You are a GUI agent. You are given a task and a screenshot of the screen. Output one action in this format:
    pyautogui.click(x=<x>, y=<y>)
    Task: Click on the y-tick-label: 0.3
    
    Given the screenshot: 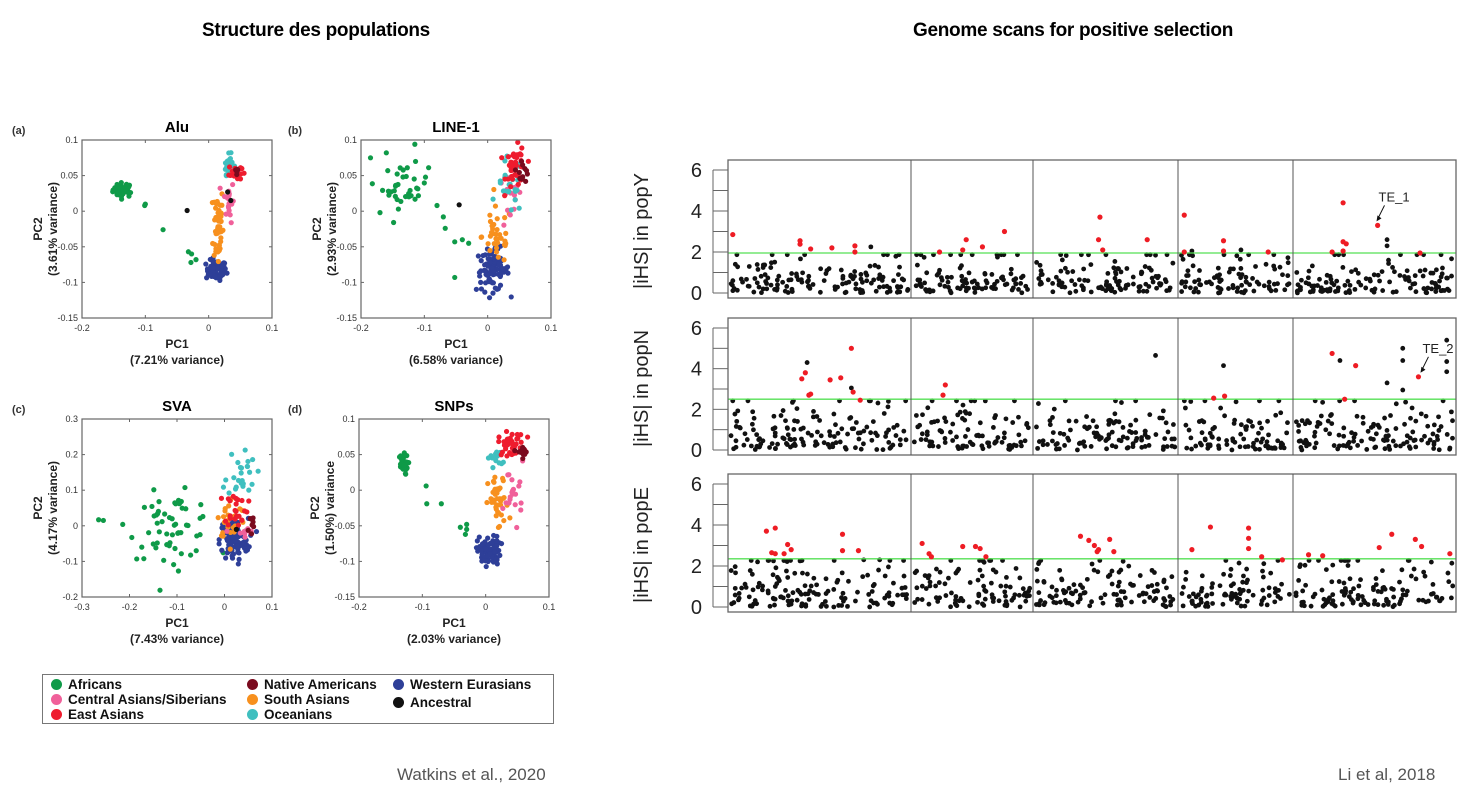 What is the action you would take?
    pyautogui.click(x=71, y=419)
    